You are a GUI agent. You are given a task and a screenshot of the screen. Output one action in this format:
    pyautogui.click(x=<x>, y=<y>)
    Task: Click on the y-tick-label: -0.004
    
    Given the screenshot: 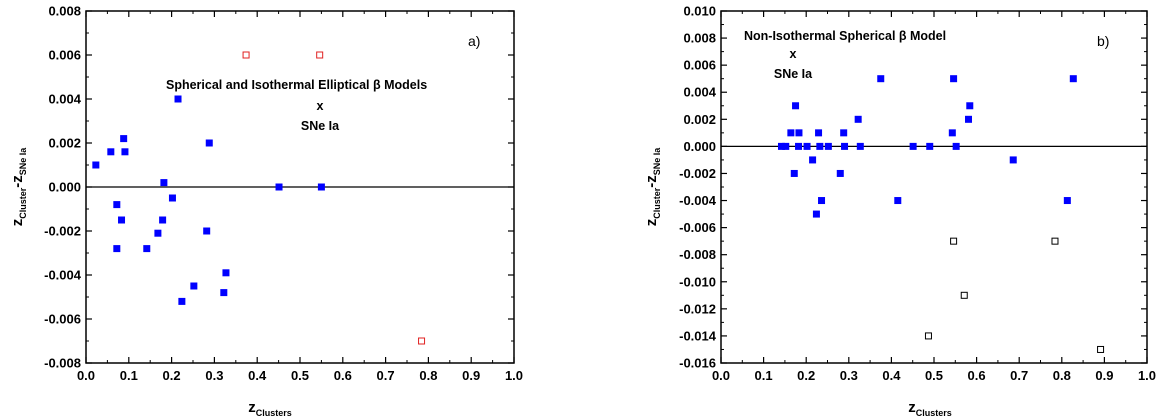 What is the action you would take?
    pyautogui.click(x=63, y=275)
    